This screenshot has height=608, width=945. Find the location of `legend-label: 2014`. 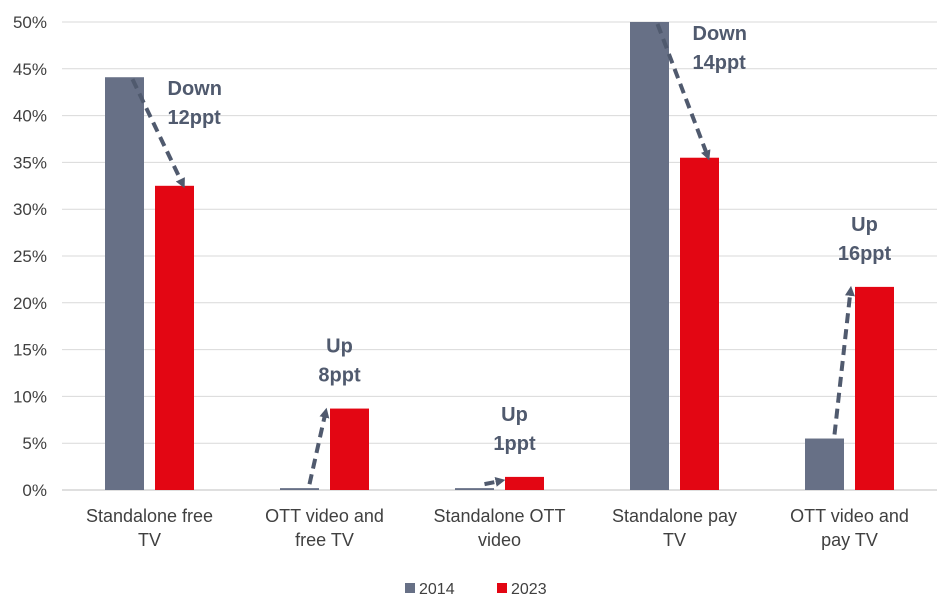

legend-label: 2014 is located at coordinates (437, 589).